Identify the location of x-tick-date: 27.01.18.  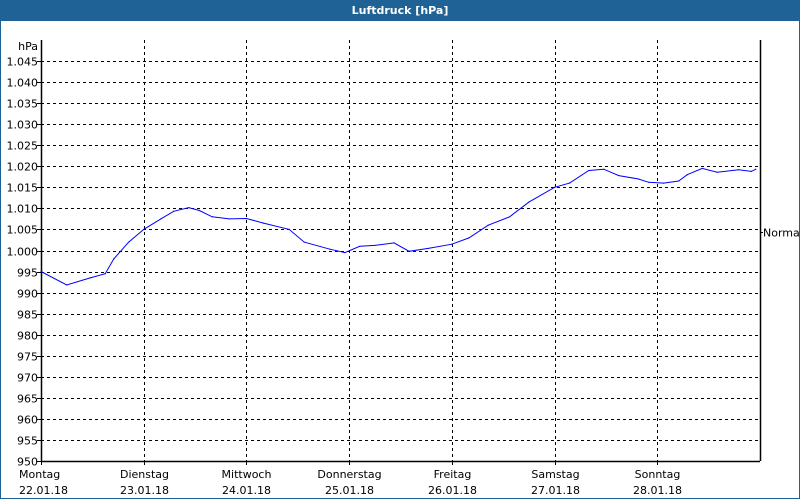
(555, 490).